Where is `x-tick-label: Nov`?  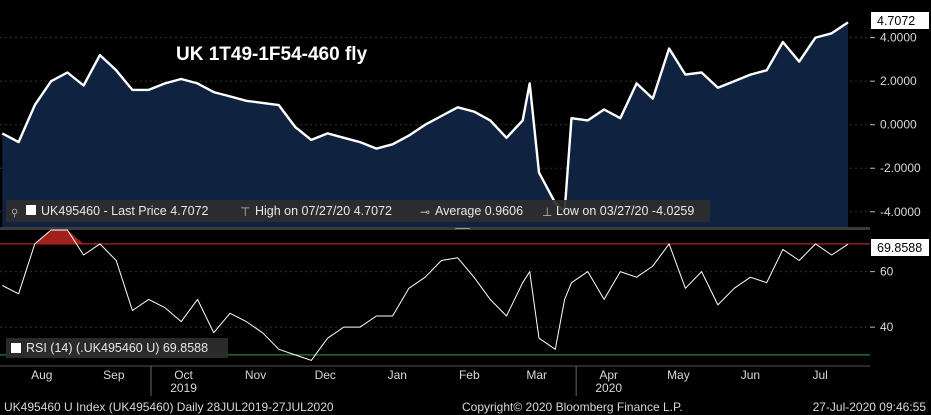 x-tick-label: Nov is located at coordinates (255, 375).